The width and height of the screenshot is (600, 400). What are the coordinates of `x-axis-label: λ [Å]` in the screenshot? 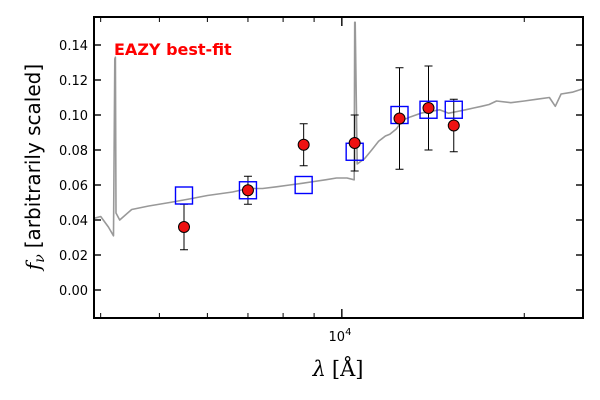 It's located at (338, 368).